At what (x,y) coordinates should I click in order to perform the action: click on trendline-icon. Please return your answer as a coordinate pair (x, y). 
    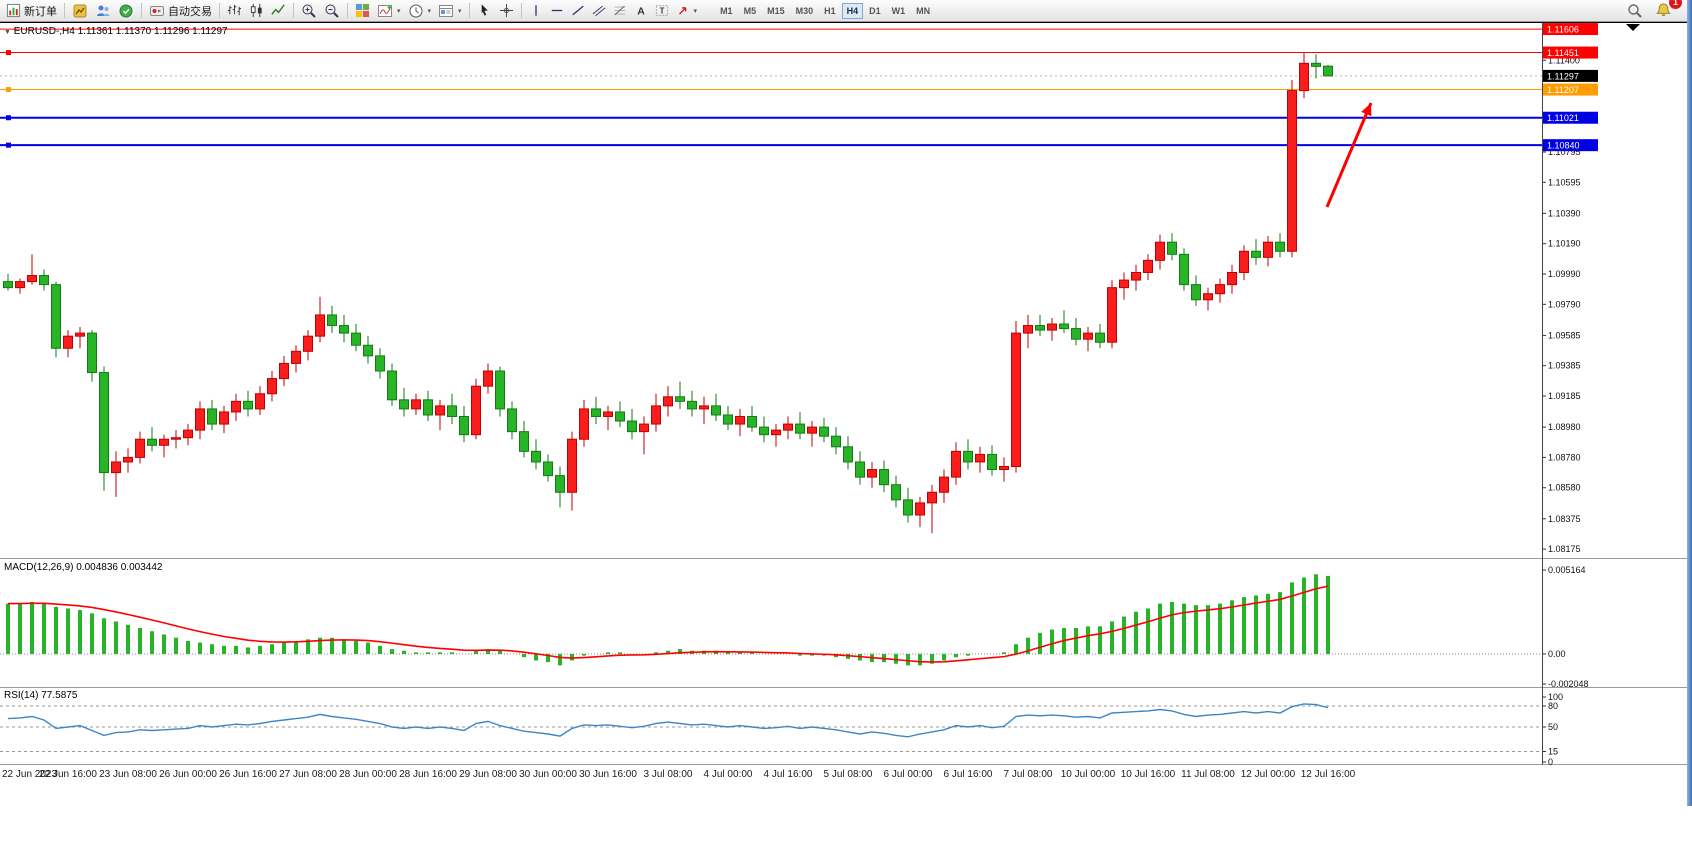
    Looking at the image, I should click on (577, 10).